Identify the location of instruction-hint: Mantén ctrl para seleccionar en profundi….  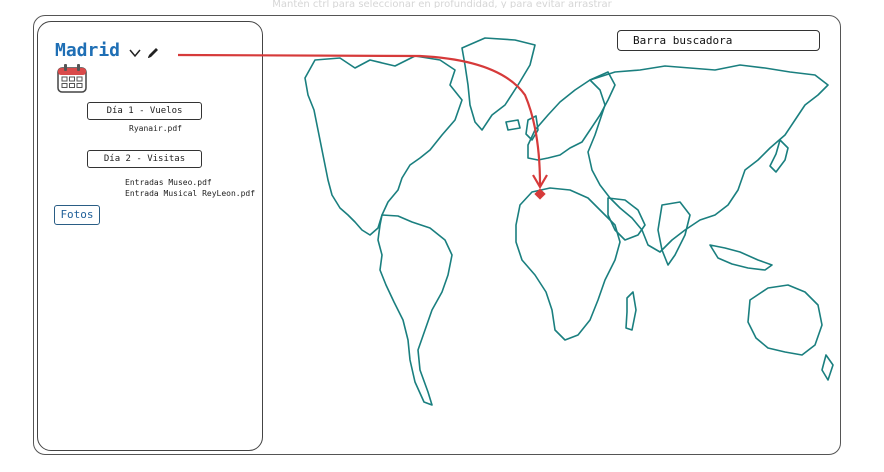
(442, 4).